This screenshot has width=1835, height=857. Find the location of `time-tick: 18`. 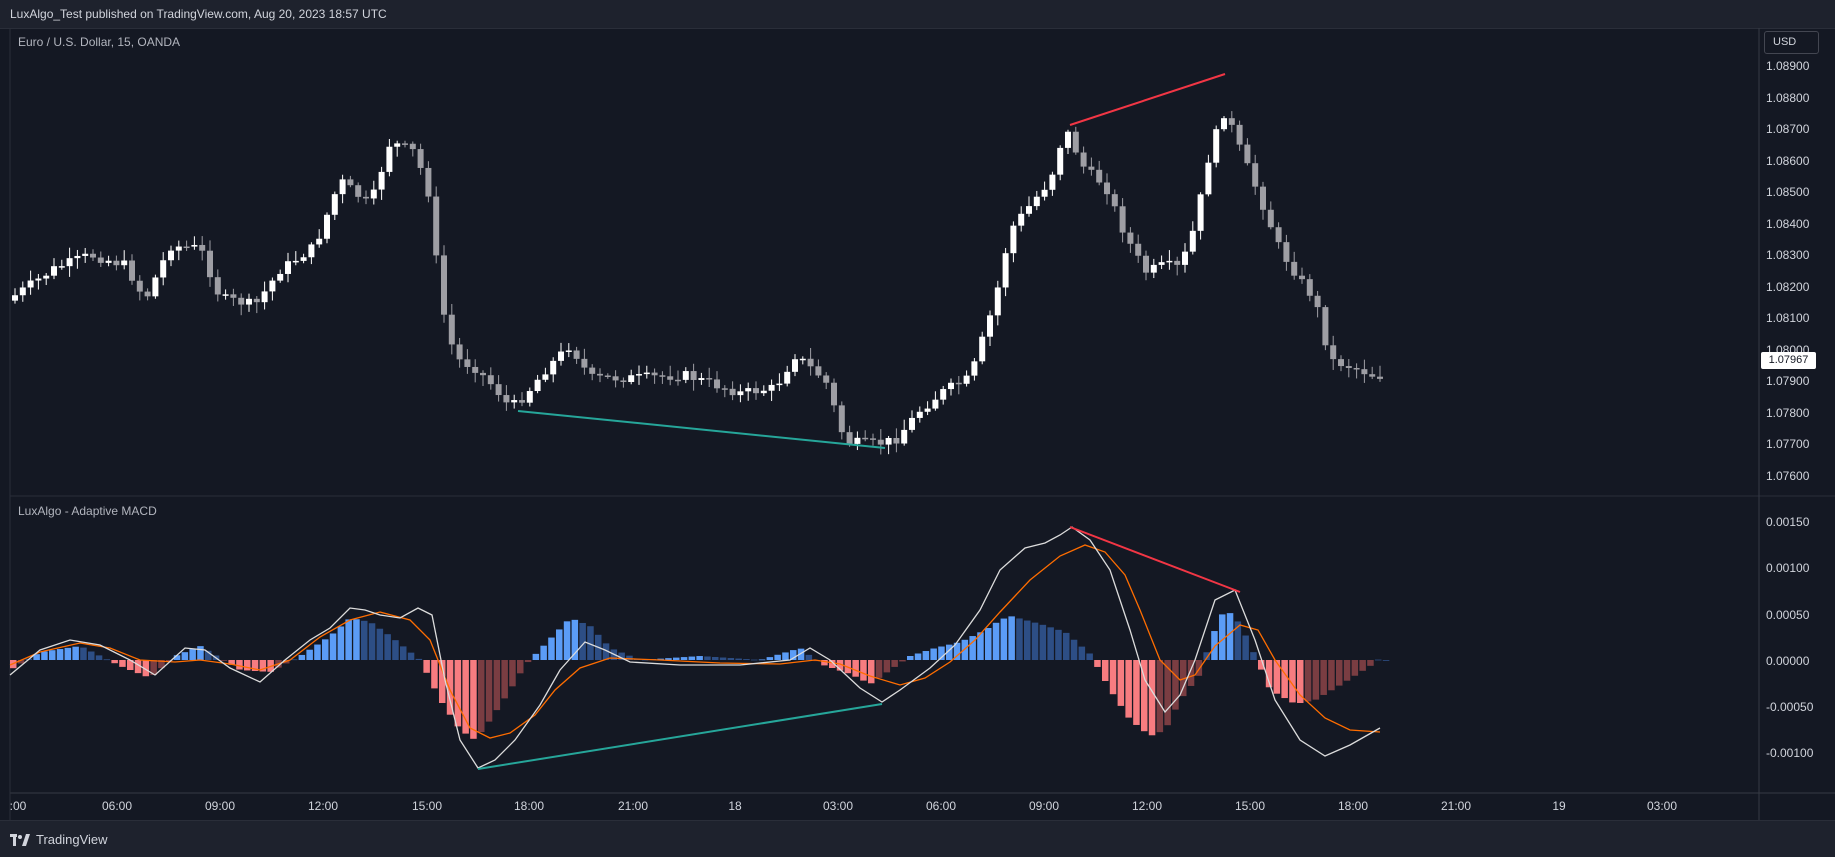

time-tick: 18 is located at coordinates (735, 806).